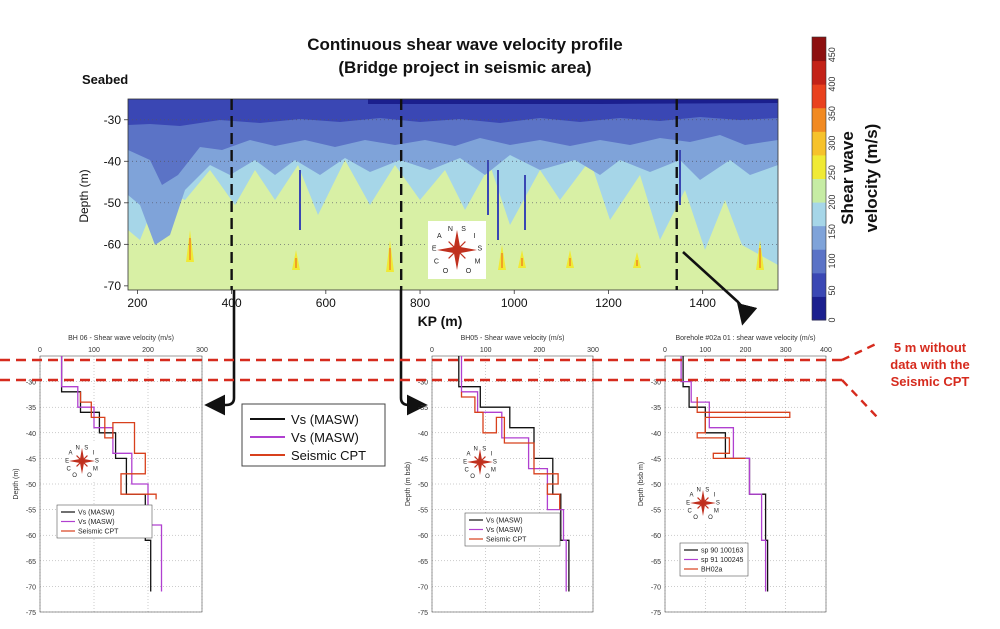 The width and height of the screenshot is (1000, 629). Describe the element at coordinates (608, 303) in the screenshot. I see `heatmap-xtick-label: 1200` at that location.